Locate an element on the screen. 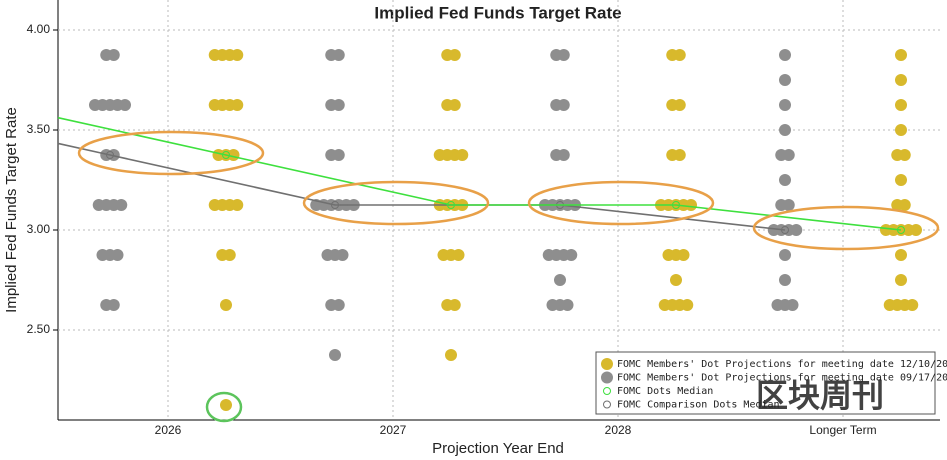 The image size is (947, 460). legend-label: FOMC Comparison Dots Median is located at coordinates (698, 405).